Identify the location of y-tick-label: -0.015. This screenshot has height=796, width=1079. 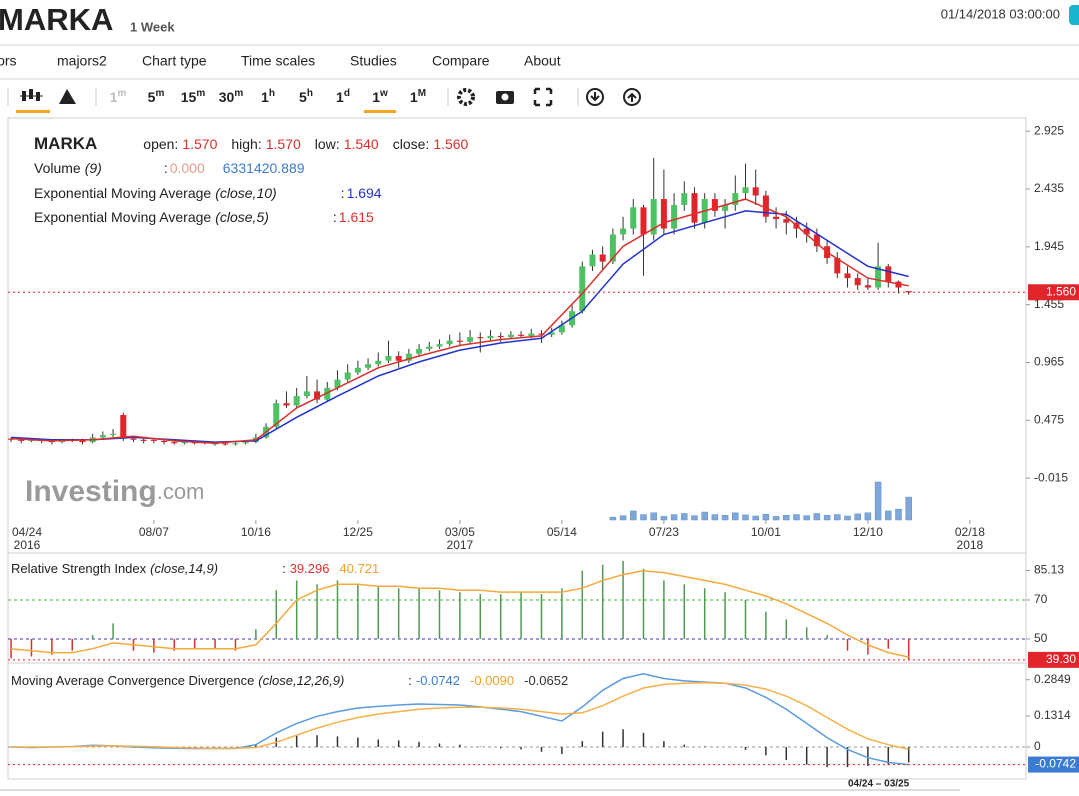
(1051, 477).